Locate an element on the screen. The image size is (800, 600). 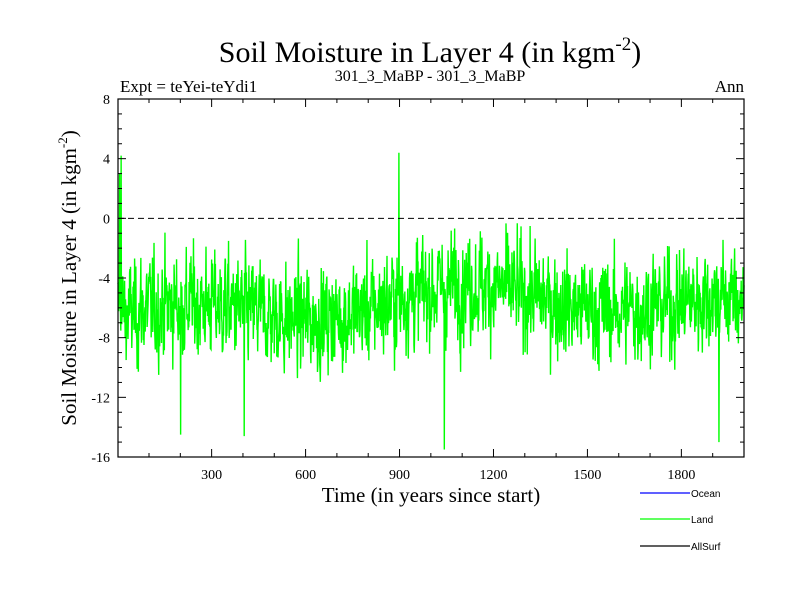
x-tick-label: 1800 is located at coordinates (681, 475).